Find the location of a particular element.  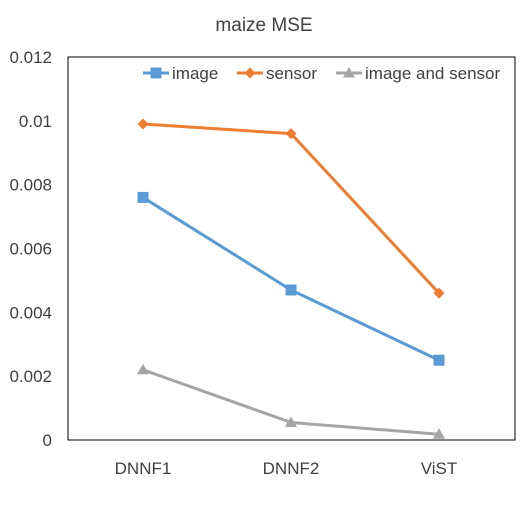

y-tick-label: 0.006 is located at coordinates (30, 249).